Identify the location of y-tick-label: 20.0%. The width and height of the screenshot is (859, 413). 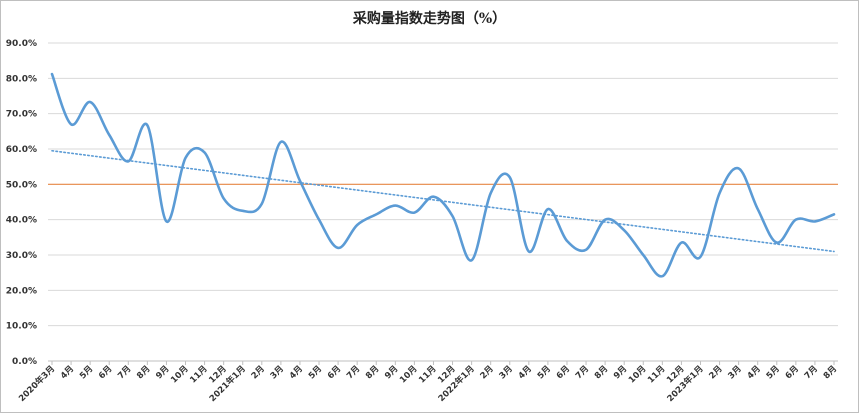
(21, 291).